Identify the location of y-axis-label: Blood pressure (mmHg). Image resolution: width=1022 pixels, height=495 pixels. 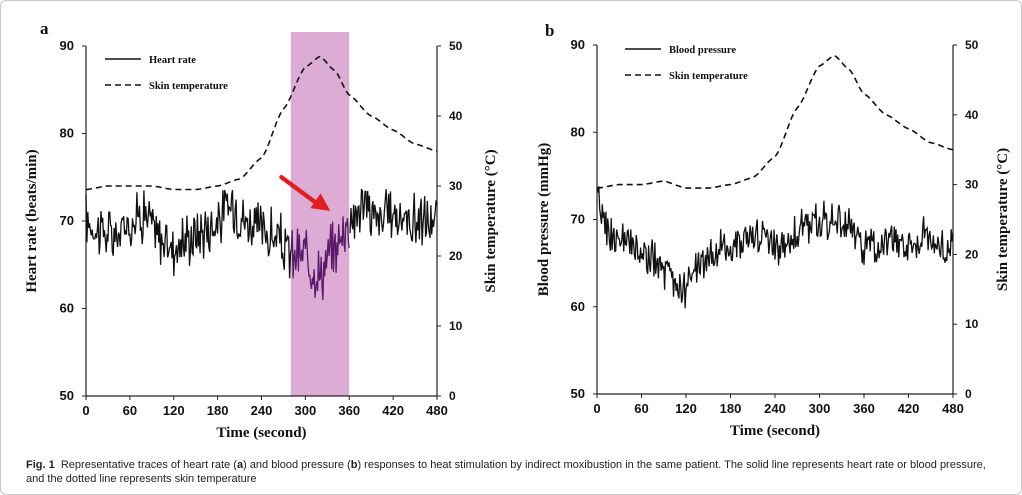
(544, 220).